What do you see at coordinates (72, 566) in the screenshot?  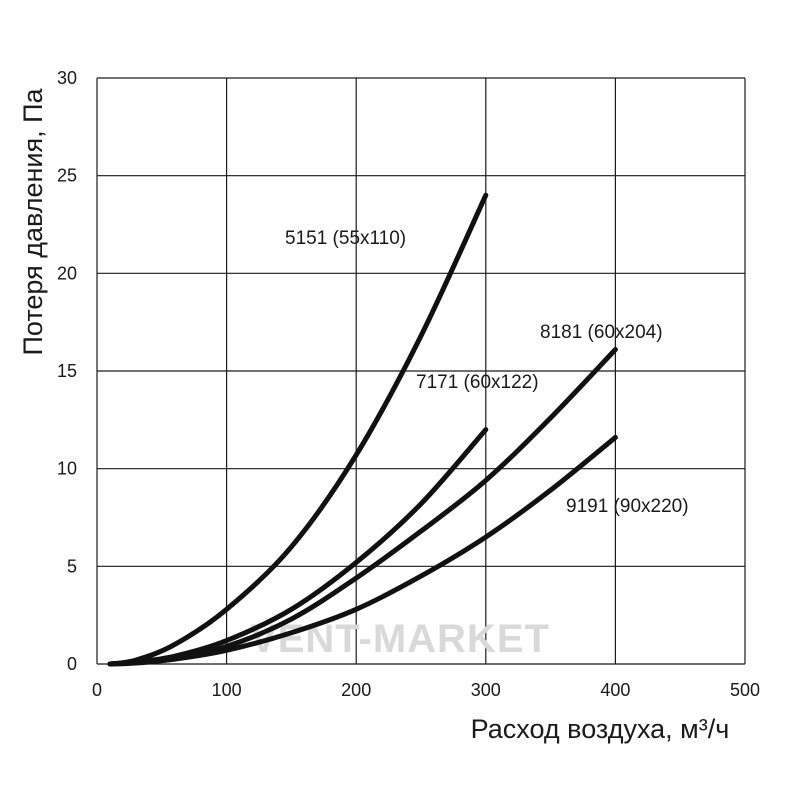 I see `y-tick-label-1: 5` at bounding box center [72, 566].